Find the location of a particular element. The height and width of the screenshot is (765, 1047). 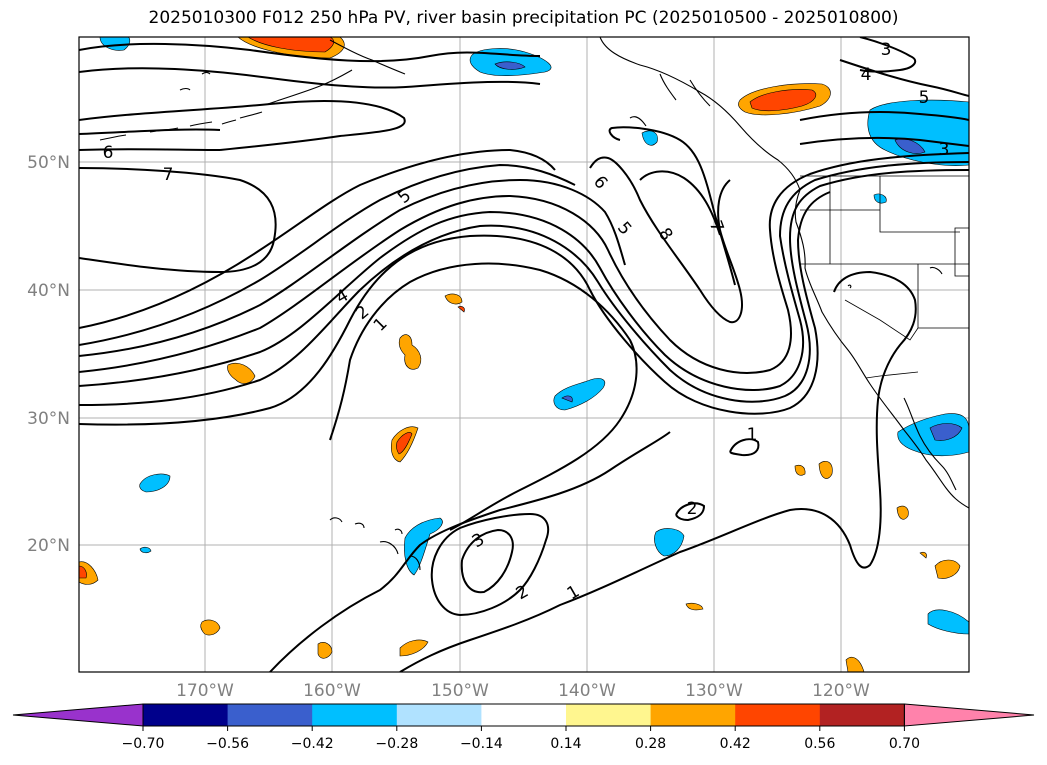

latitude-labels: 50°N 40°N 30°N 20°N is located at coordinates (48, 354).